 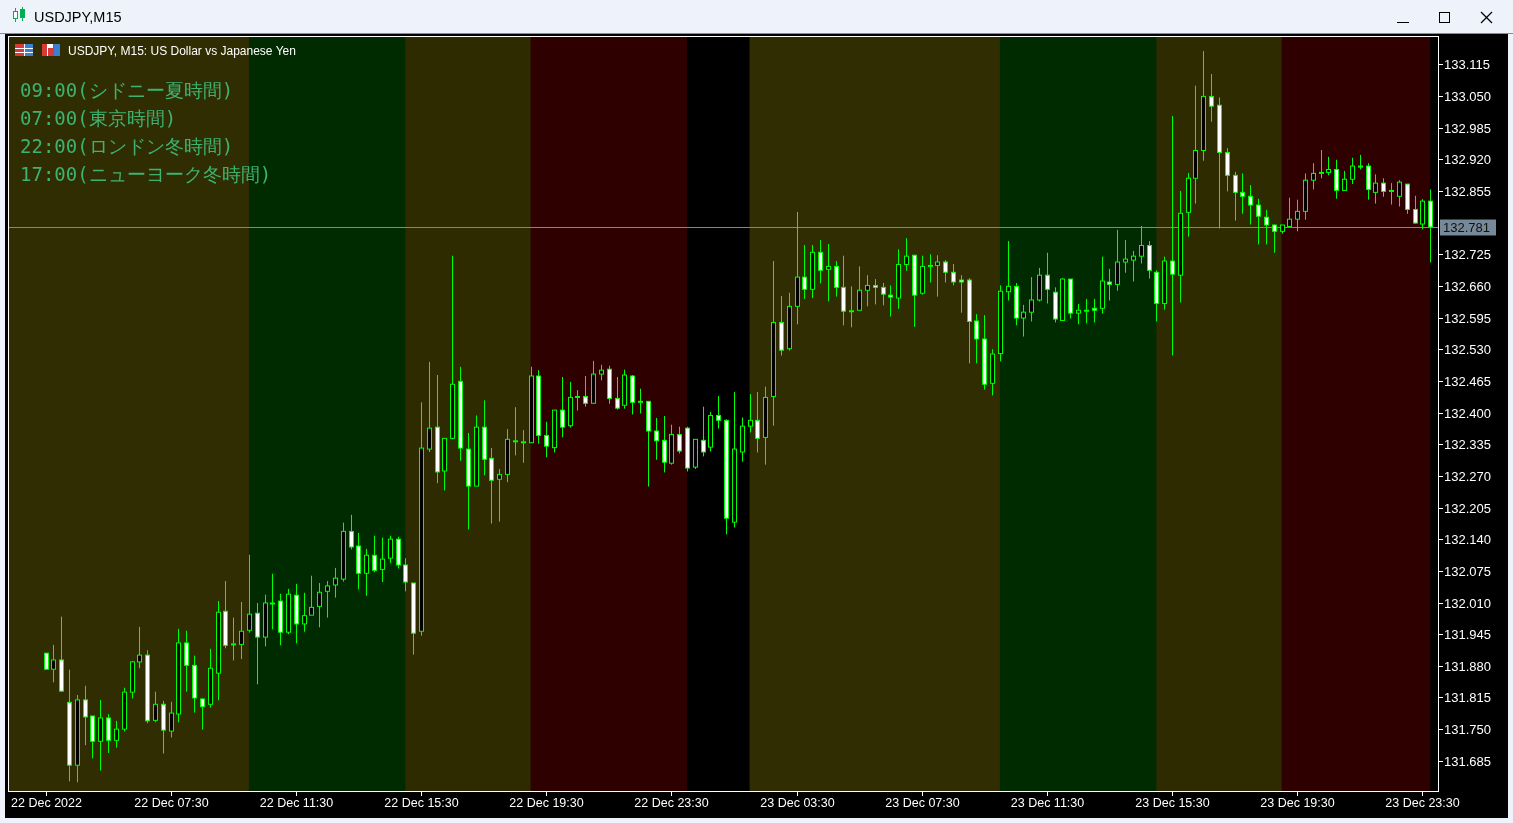 What do you see at coordinates (182, 51) in the screenshot?
I see `text: USDJPY, M15: US Dollar vs Japanese Yen` at bounding box center [182, 51].